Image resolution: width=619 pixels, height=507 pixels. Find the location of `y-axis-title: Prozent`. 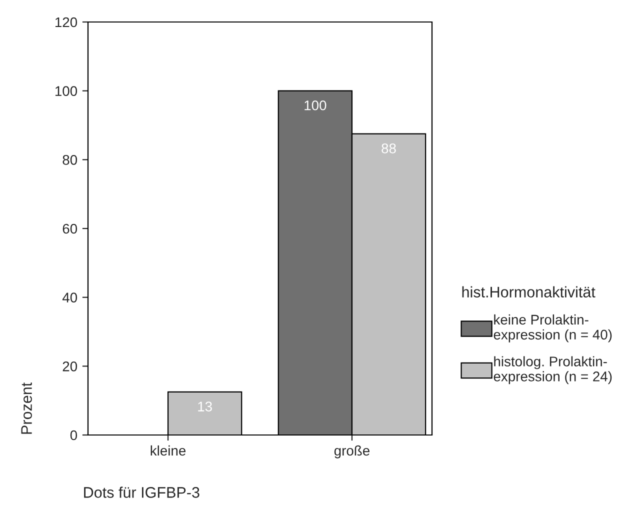

y-axis-title: Prozent is located at coordinates (26, 408).